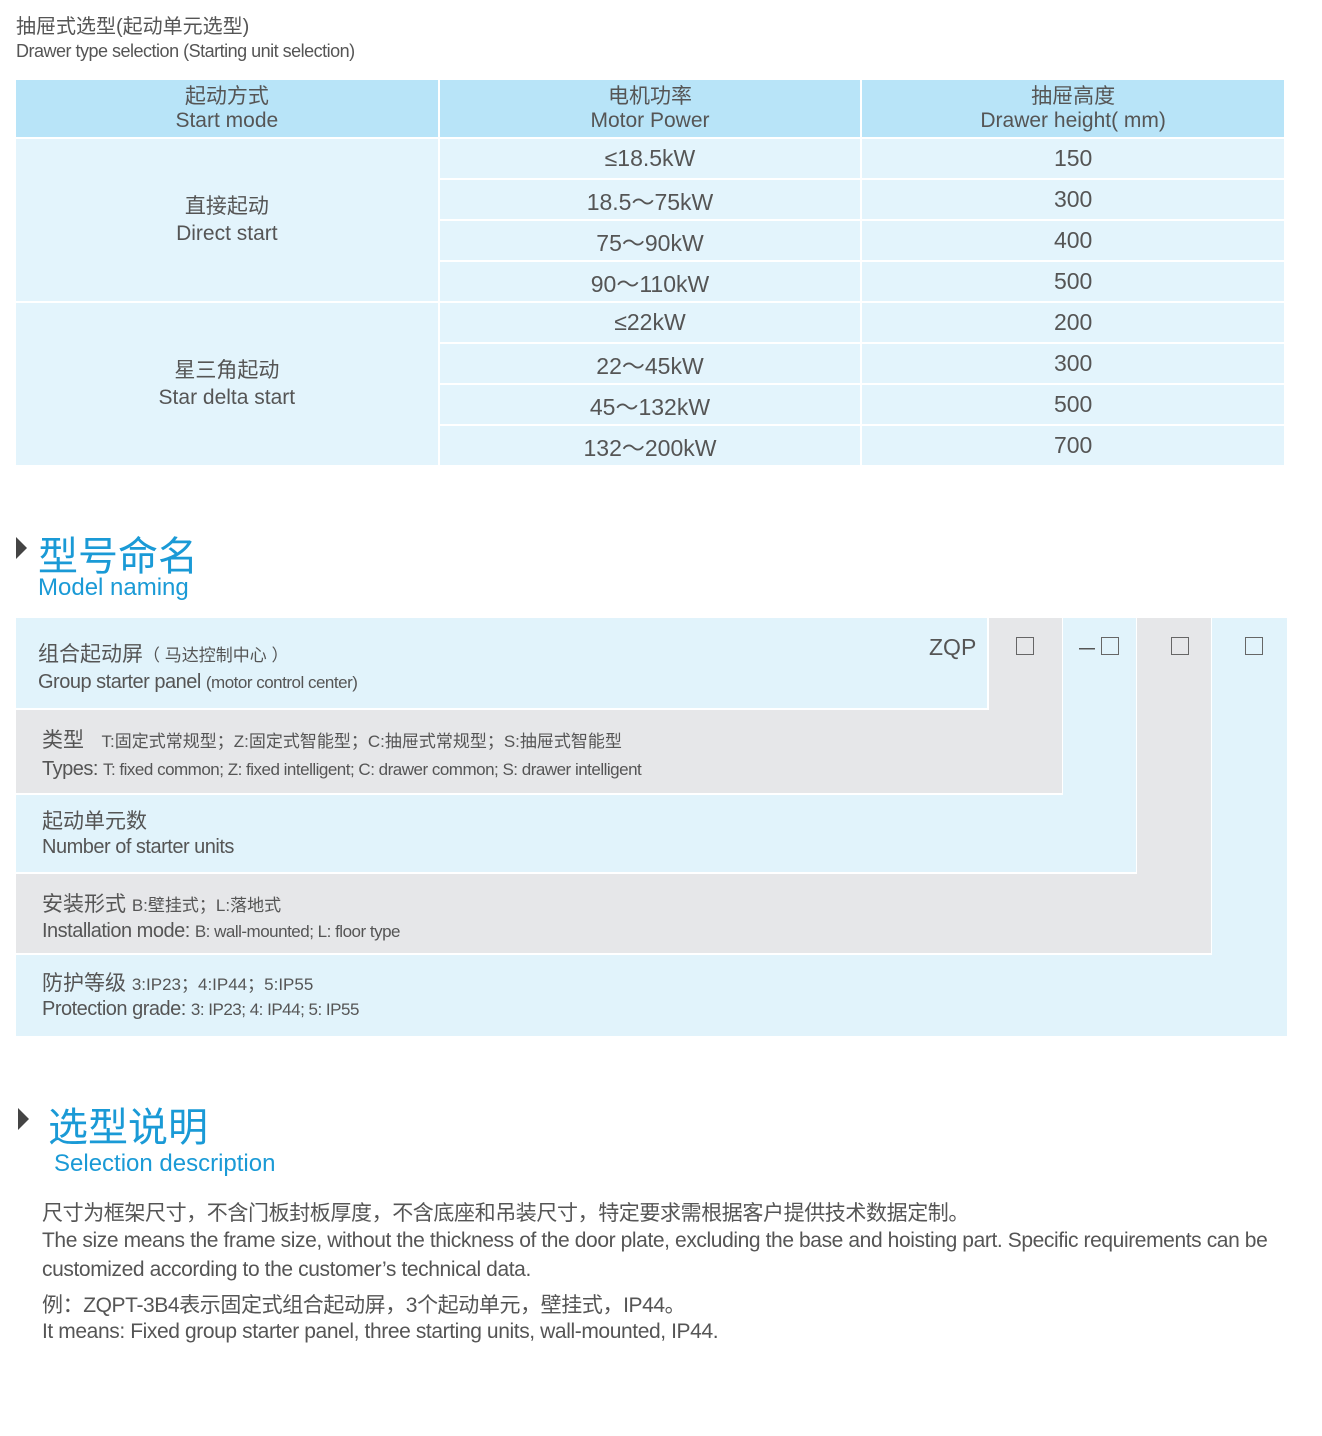 The height and width of the screenshot is (1436, 1322). Describe the element at coordinates (1180, 646) in the screenshot. I see `code-box-installation` at that location.